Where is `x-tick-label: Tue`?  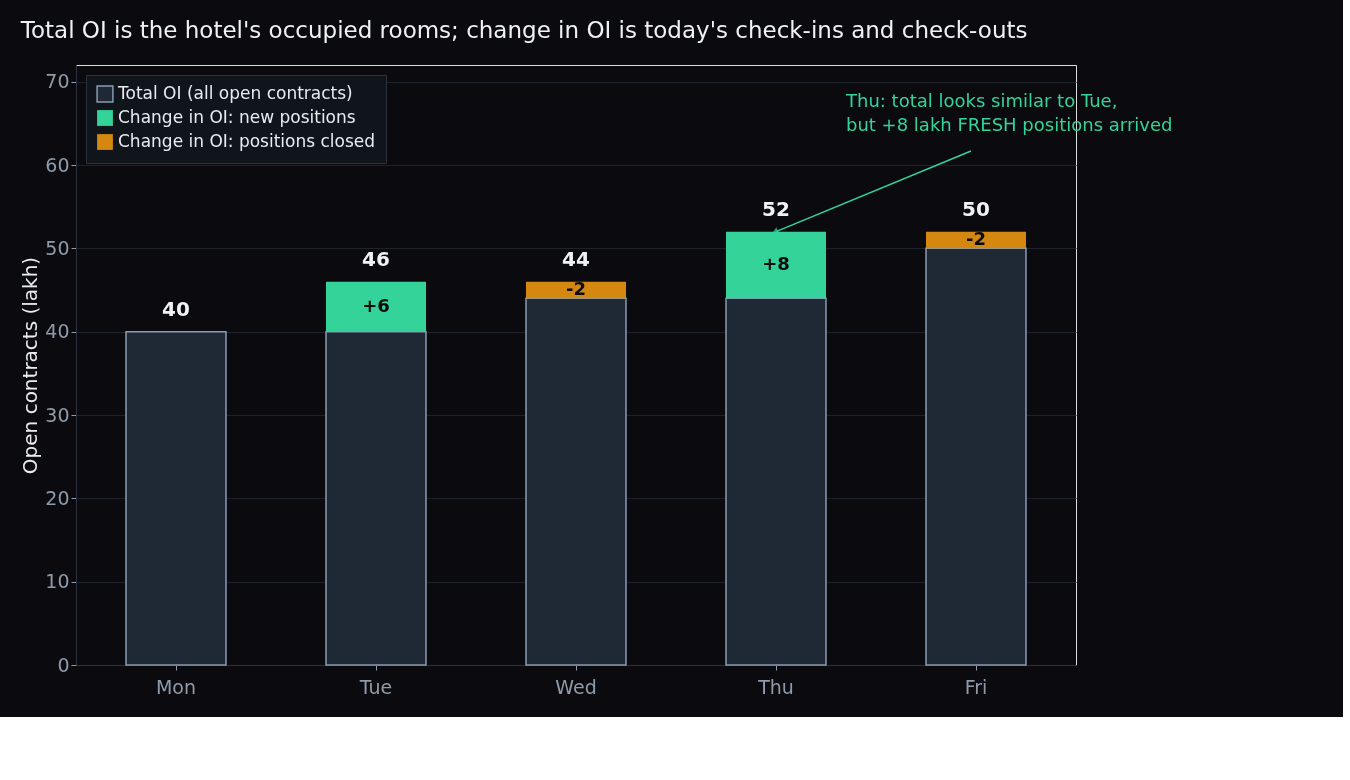 x-tick-label: Tue is located at coordinates (375, 686).